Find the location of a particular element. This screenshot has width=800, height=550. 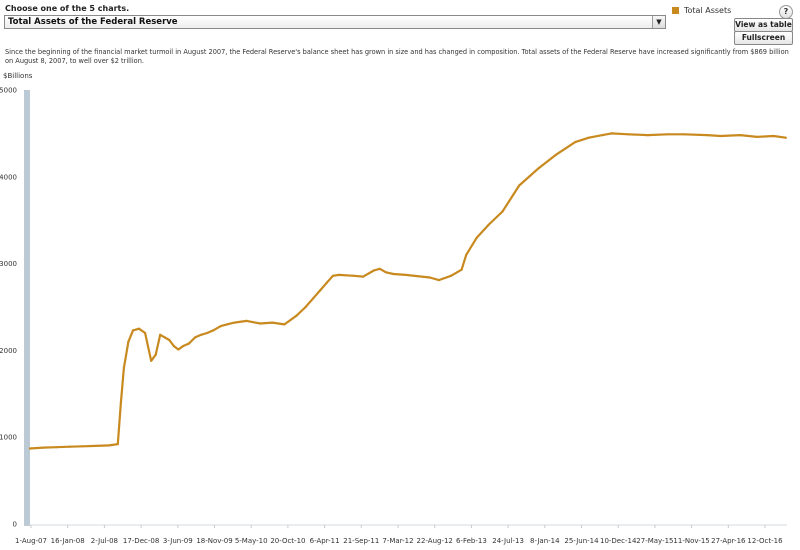

y-tick-label: 2000 is located at coordinates (8, 351).